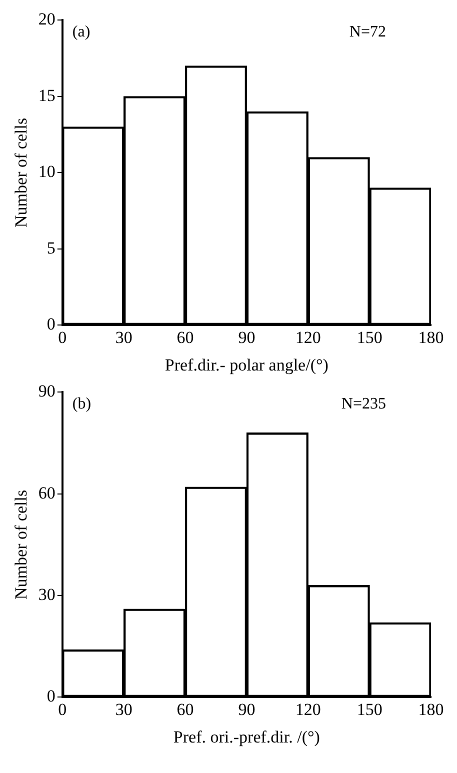 This screenshot has height=773, width=457. What do you see at coordinates (82, 403) in the screenshot?
I see `annotation: (b)` at bounding box center [82, 403].